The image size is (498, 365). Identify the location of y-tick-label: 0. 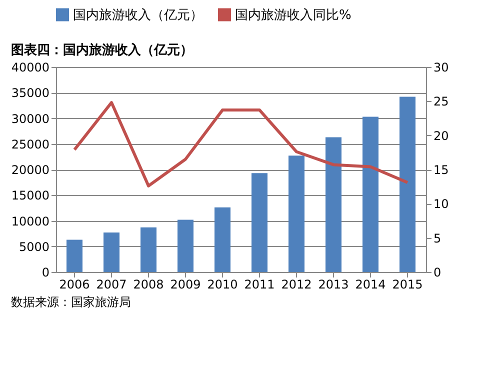
(46, 273).